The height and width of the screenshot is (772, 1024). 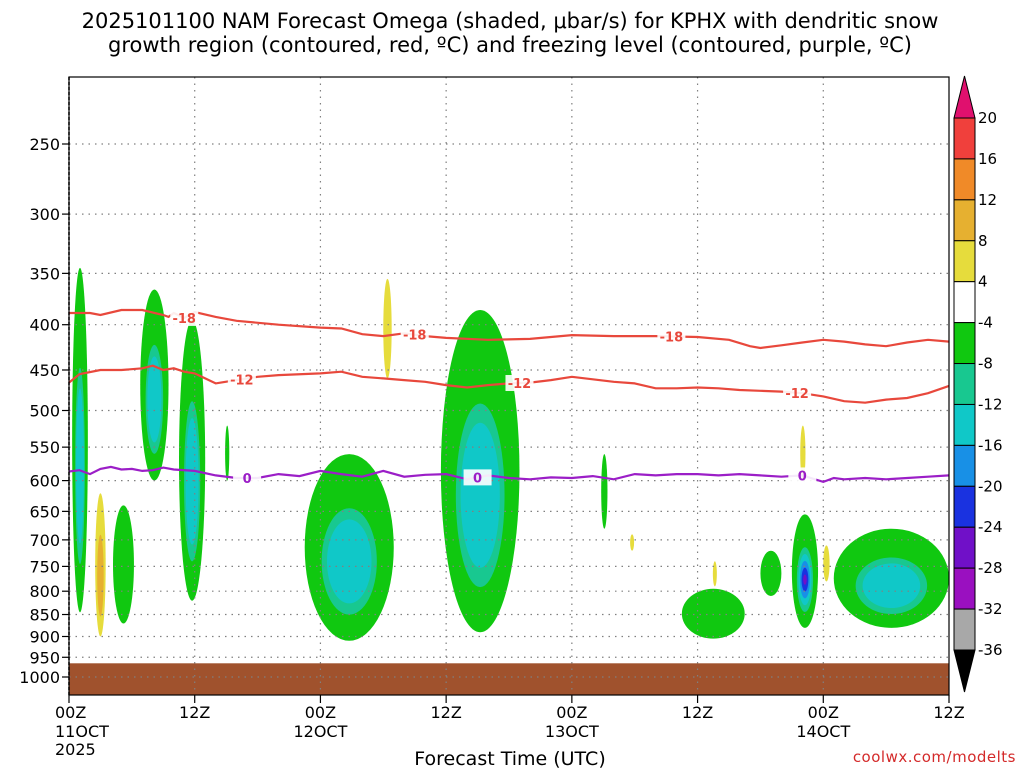 What do you see at coordinates (987, 200) in the screenshot?
I see `colorbar-level-label: 12` at bounding box center [987, 200].